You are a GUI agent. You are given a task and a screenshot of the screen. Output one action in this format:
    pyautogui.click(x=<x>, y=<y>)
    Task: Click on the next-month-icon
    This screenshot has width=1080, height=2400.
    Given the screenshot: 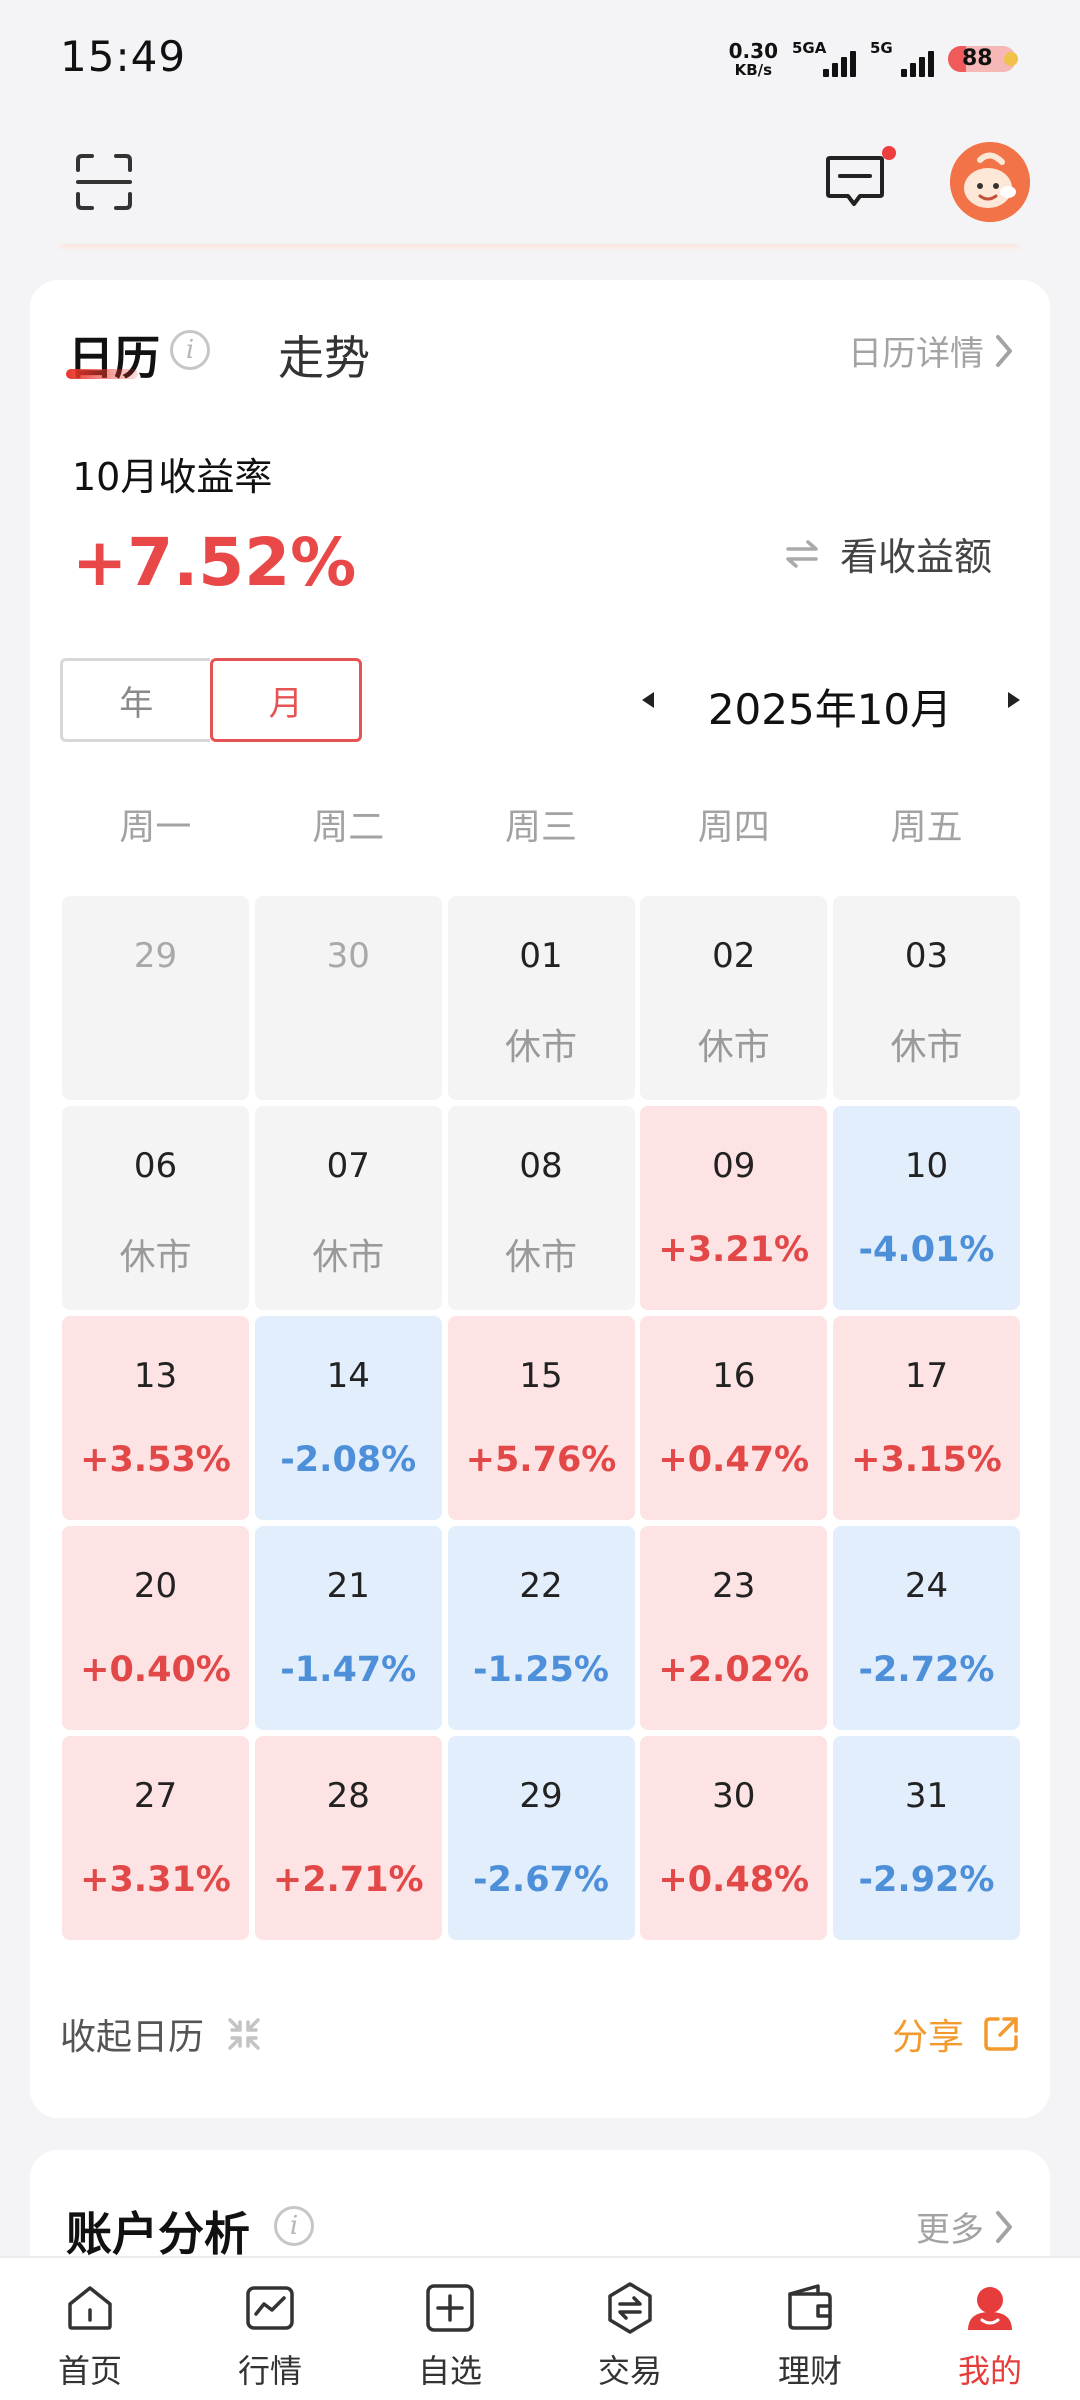 What is the action you would take?
    pyautogui.click(x=1014, y=700)
    